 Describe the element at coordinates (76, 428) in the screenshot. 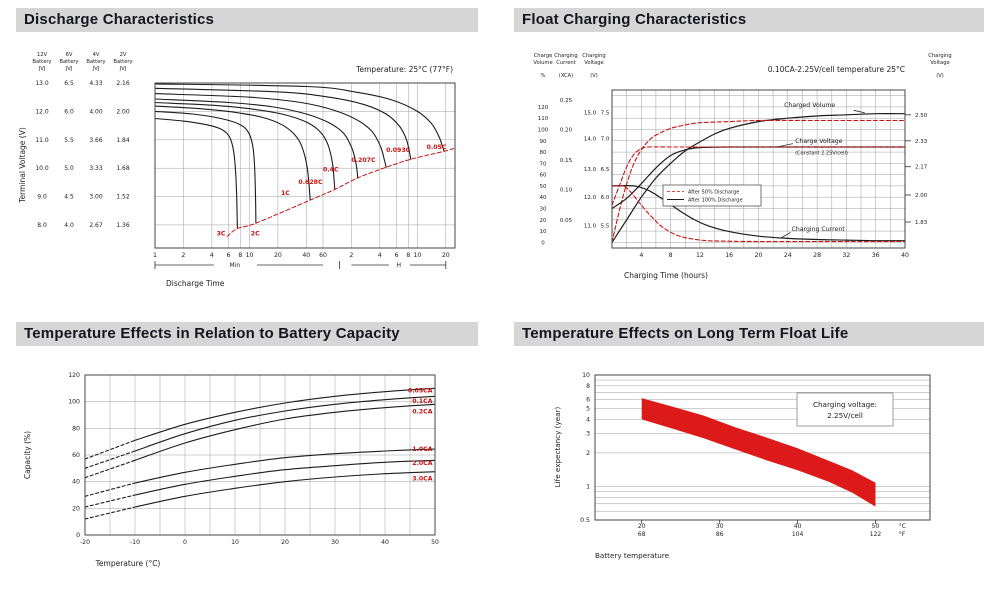

I see `svg-text: 80` at that location.